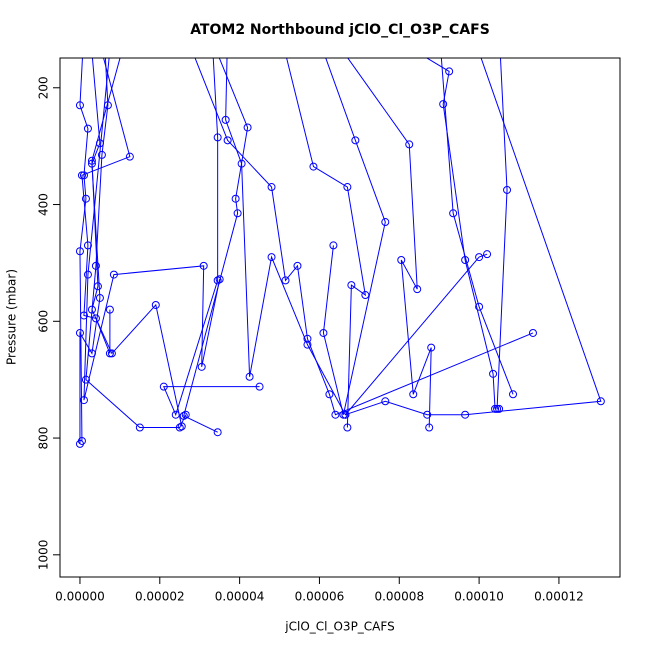 Image resolution: width=650 pixels, height=654 pixels. What do you see at coordinates (44, 87) in the screenshot?
I see `y-tick-label: 200` at bounding box center [44, 87].